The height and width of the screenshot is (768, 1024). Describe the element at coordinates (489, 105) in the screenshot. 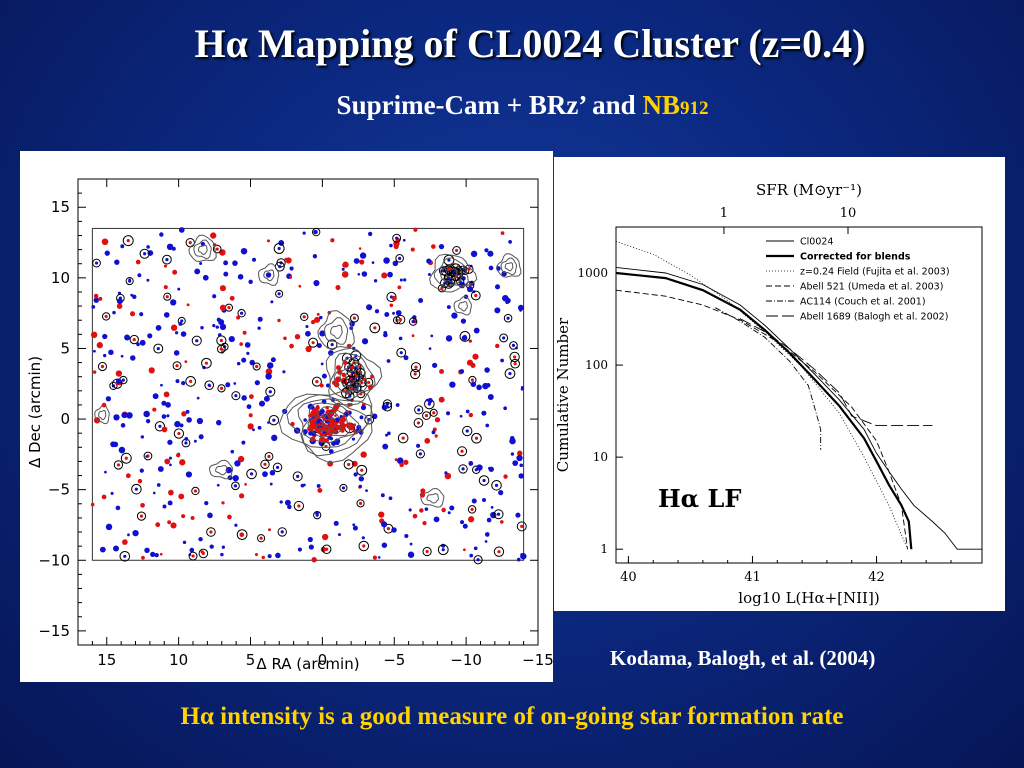

I see `subtitle-main: Suprime-Cam + BRz’ and` at that location.